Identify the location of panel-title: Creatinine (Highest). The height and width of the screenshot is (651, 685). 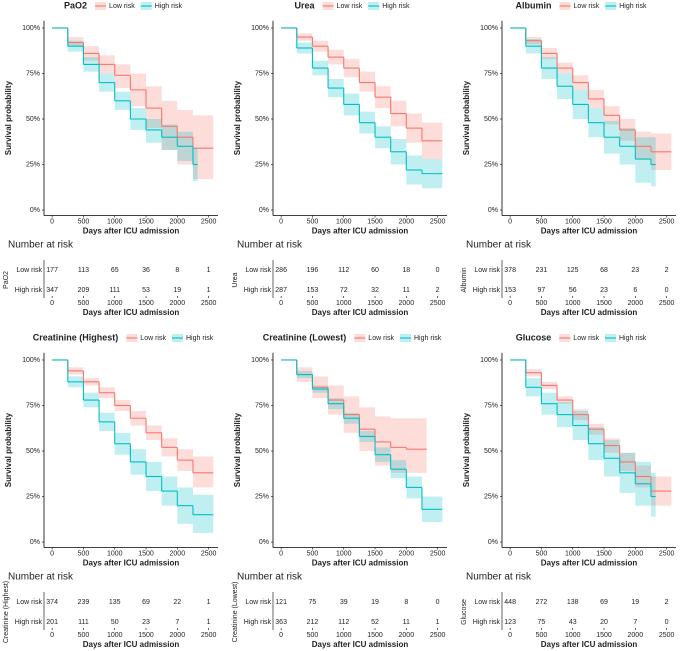
(76, 337).